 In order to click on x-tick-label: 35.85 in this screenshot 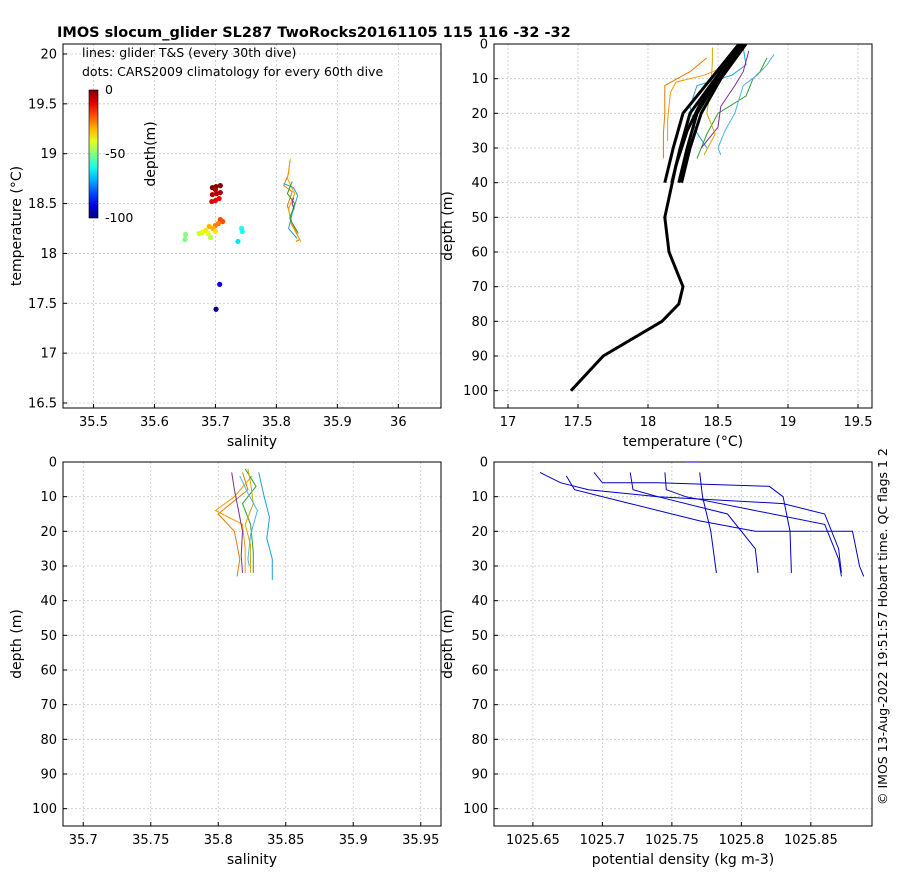, I will do `click(285, 840)`.